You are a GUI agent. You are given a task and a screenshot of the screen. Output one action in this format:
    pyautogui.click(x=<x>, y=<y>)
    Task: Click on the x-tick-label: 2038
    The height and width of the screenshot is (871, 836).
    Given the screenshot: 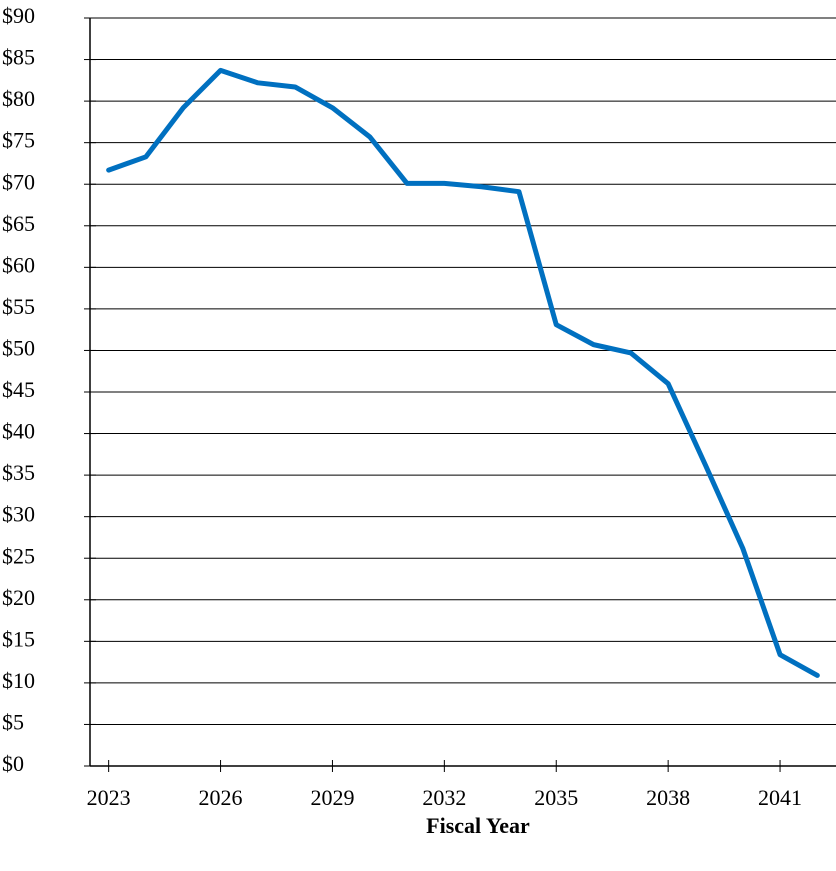 What is the action you would take?
    pyautogui.click(x=668, y=797)
    